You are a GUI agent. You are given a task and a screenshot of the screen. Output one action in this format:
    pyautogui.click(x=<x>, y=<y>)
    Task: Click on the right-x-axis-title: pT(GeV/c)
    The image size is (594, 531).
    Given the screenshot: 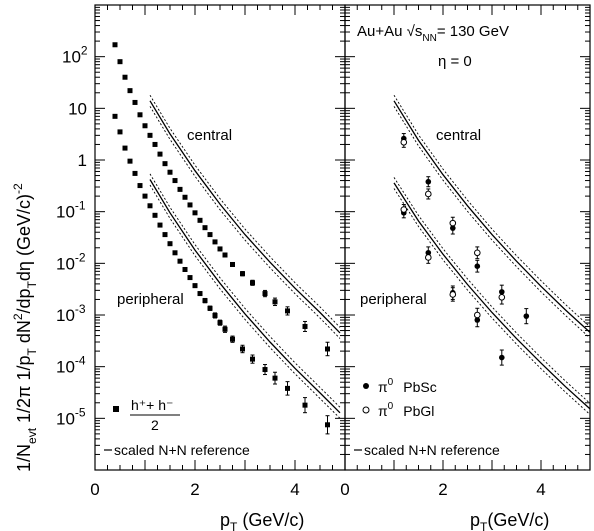 What is the action you would take?
    pyautogui.click(x=509, y=520)
    